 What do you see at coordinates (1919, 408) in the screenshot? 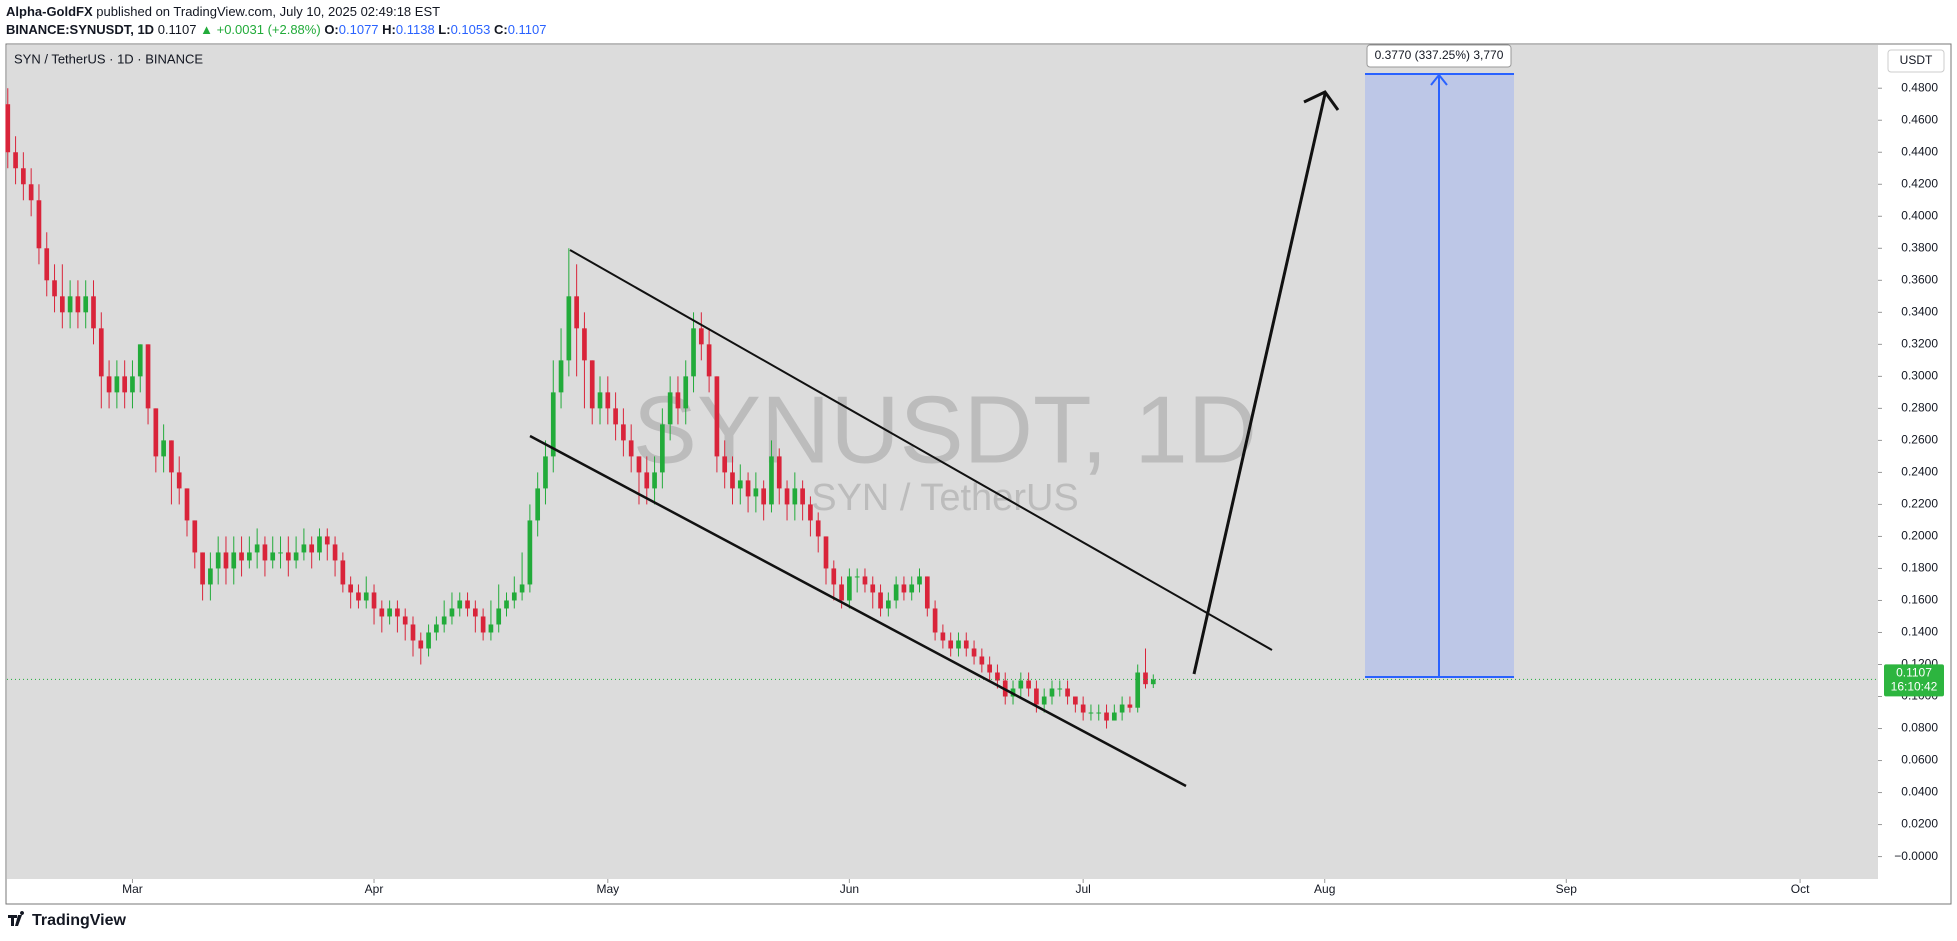
I see `y-tick-label: 0.2800` at bounding box center [1919, 408].